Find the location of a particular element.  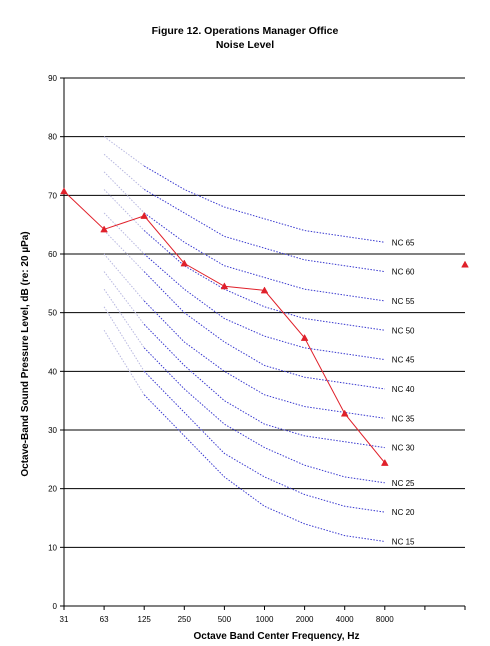

y-tick-label-20: 20 is located at coordinates (52, 489).